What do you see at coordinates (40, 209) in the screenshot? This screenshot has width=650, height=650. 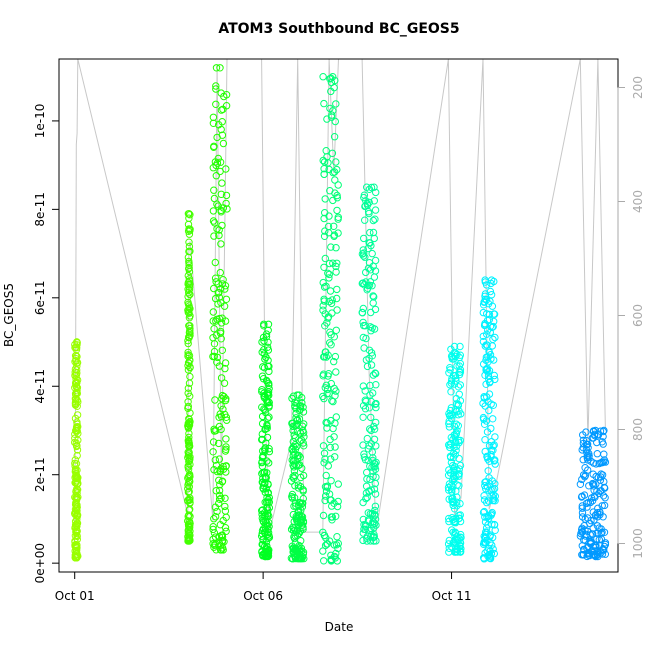 I see `y-tick-label-4: 8e-11` at bounding box center [40, 209].